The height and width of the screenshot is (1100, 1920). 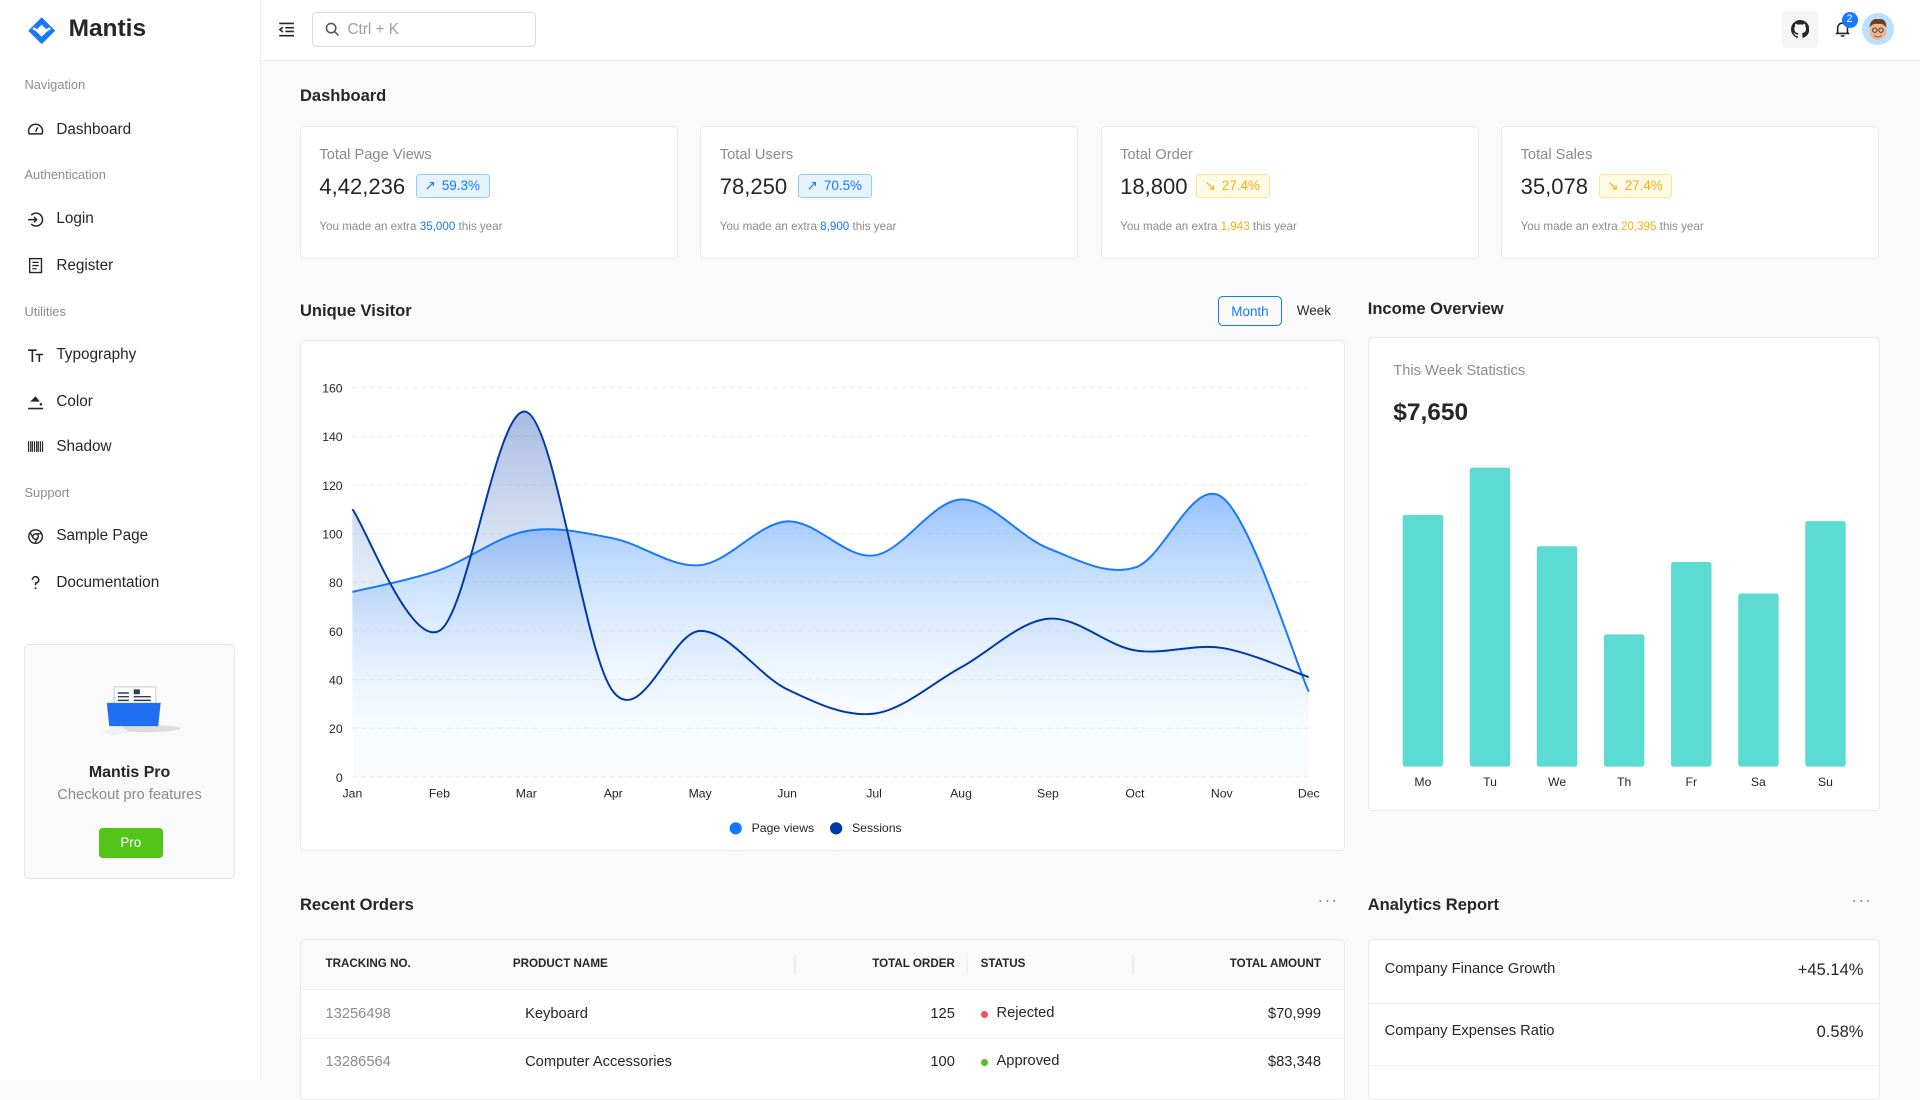 I want to click on pro-promo-card: Mantis Pro Checkout pro features Pro, so click(x=129, y=761).